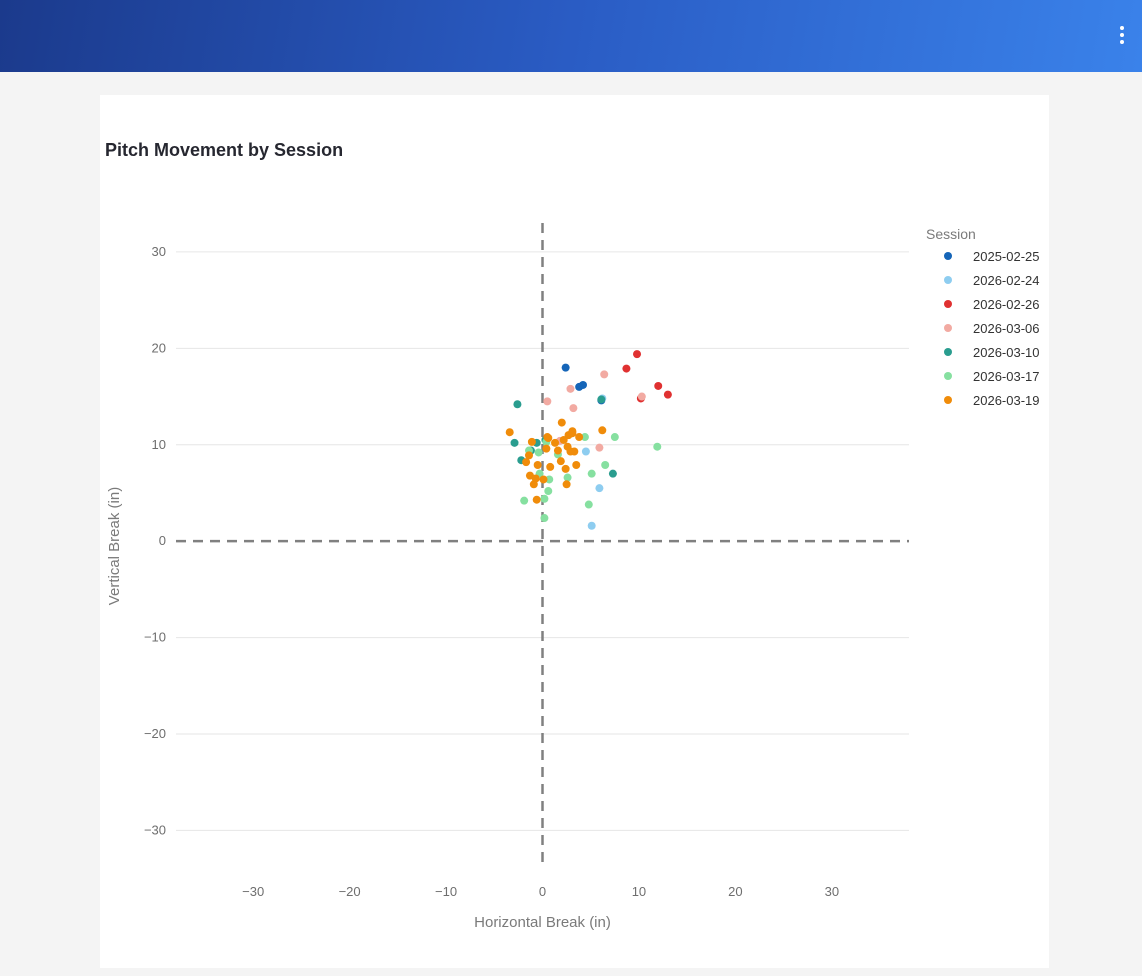 Image resolution: width=1142 pixels, height=976 pixels. Describe the element at coordinates (159, 347) in the screenshot. I see `y-tick-label: 20` at that location.